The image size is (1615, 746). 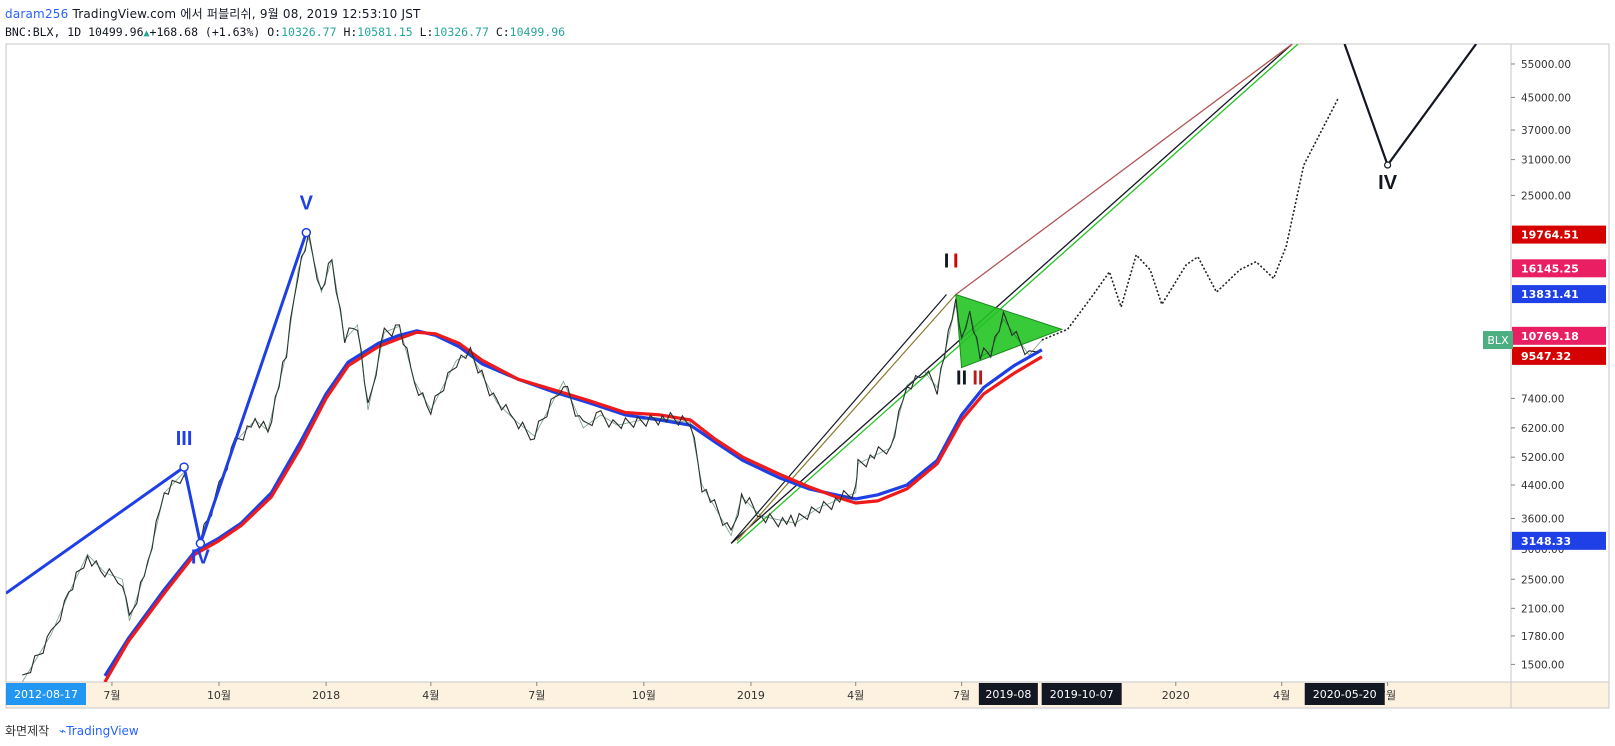 I want to click on date-marker-3: 2020-05-20, so click(x=1345, y=694).